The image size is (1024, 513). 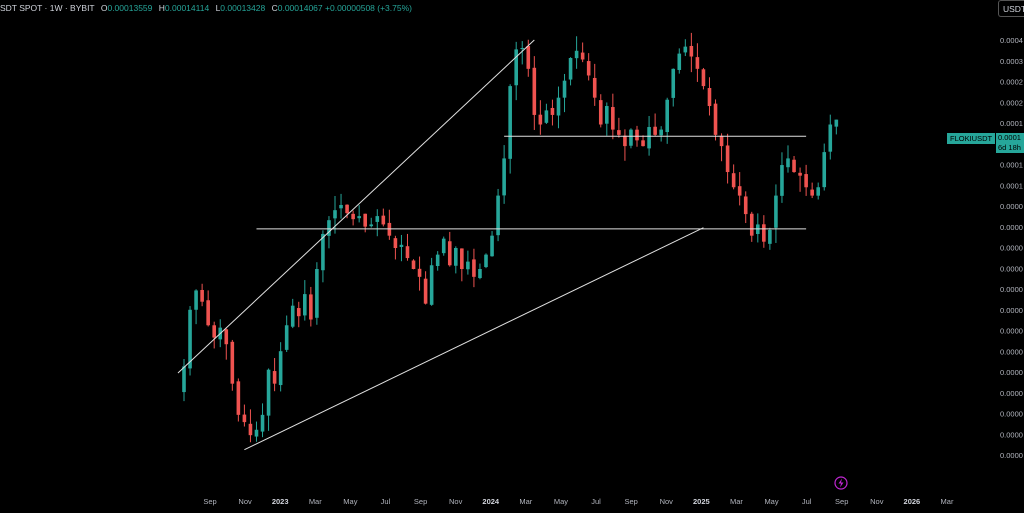 What do you see at coordinates (1011, 61) in the screenshot?
I see `price-tick-label: 0.0003` at bounding box center [1011, 61].